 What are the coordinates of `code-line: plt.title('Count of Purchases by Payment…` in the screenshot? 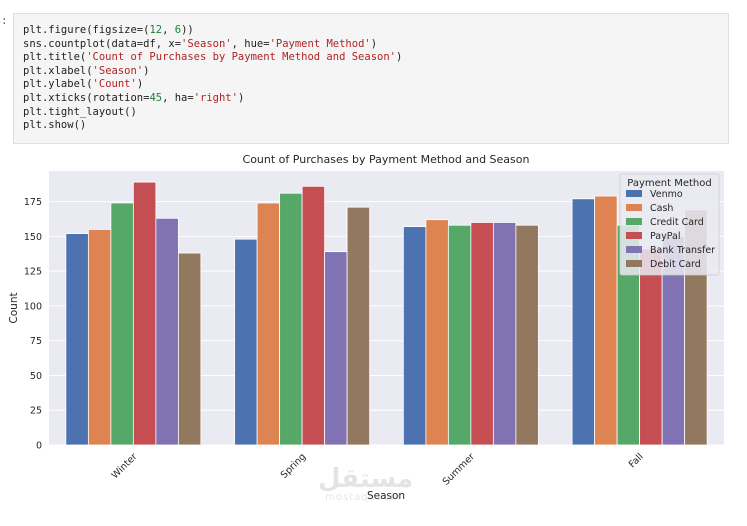 It's located at (212, 57).